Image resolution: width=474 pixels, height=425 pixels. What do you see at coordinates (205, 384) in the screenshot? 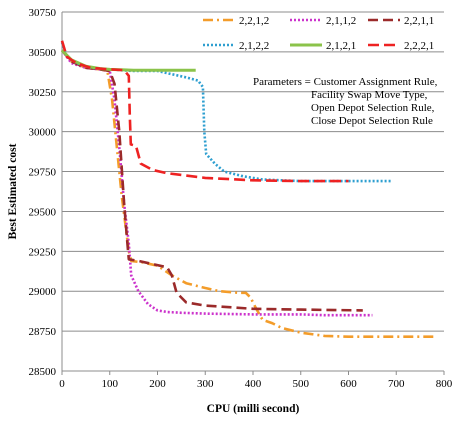
I see `x-tick-label: 300` at bounding box center [205, 384].